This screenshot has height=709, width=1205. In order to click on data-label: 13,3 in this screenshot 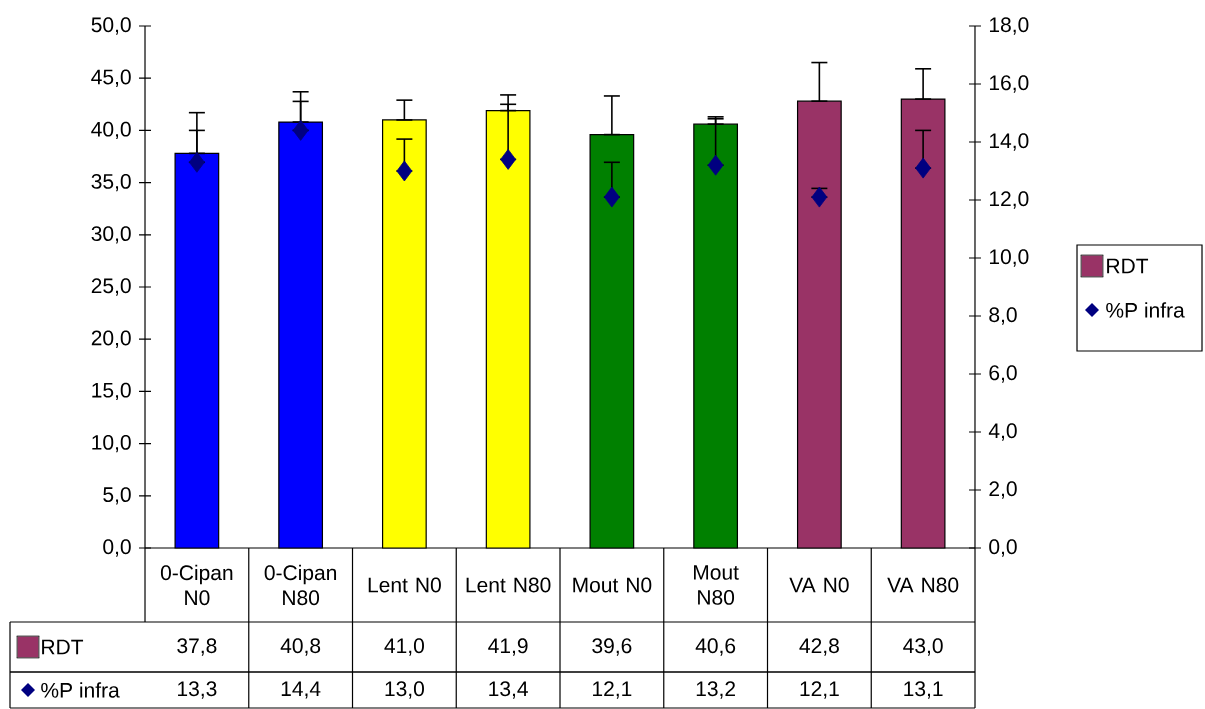, I will do `click(197, 690)`.